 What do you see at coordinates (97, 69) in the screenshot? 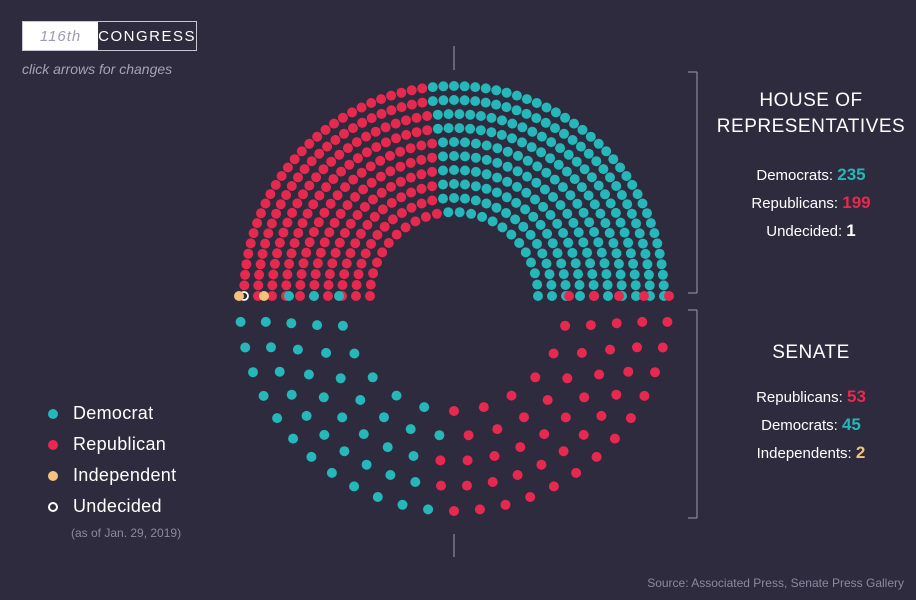
I see `hint-text: click arrows for changes` at bounding box center [97, 69].